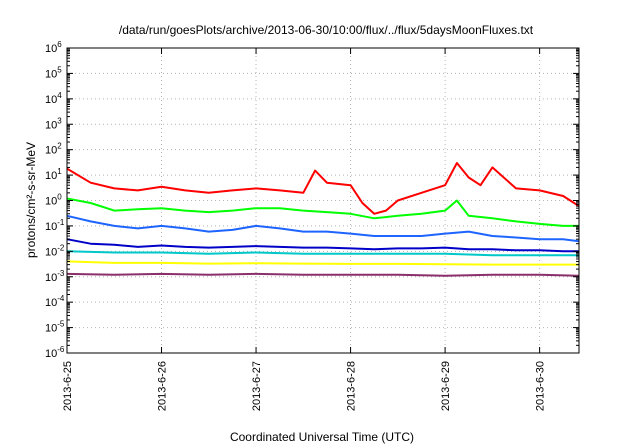  What do you see at coordinates (257, 386) in the screenshot?
I see `x-tick-label: 2013-6-27` at bounding box center [257, 386].